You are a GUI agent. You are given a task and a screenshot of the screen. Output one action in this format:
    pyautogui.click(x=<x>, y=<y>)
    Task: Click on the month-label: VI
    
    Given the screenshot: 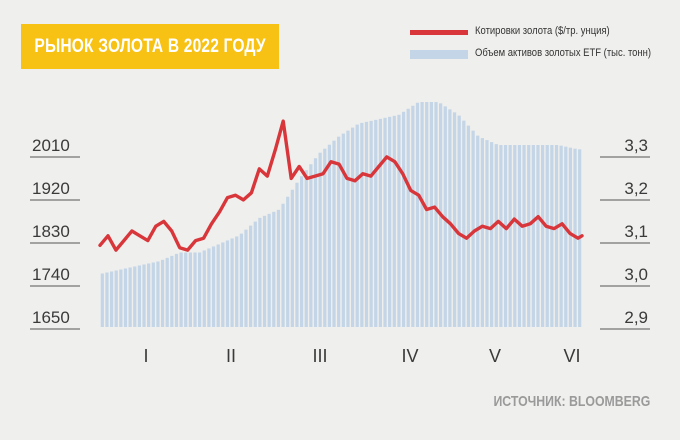 What is the action you would take?
    pyautogui.click(x=571, y=356)
    